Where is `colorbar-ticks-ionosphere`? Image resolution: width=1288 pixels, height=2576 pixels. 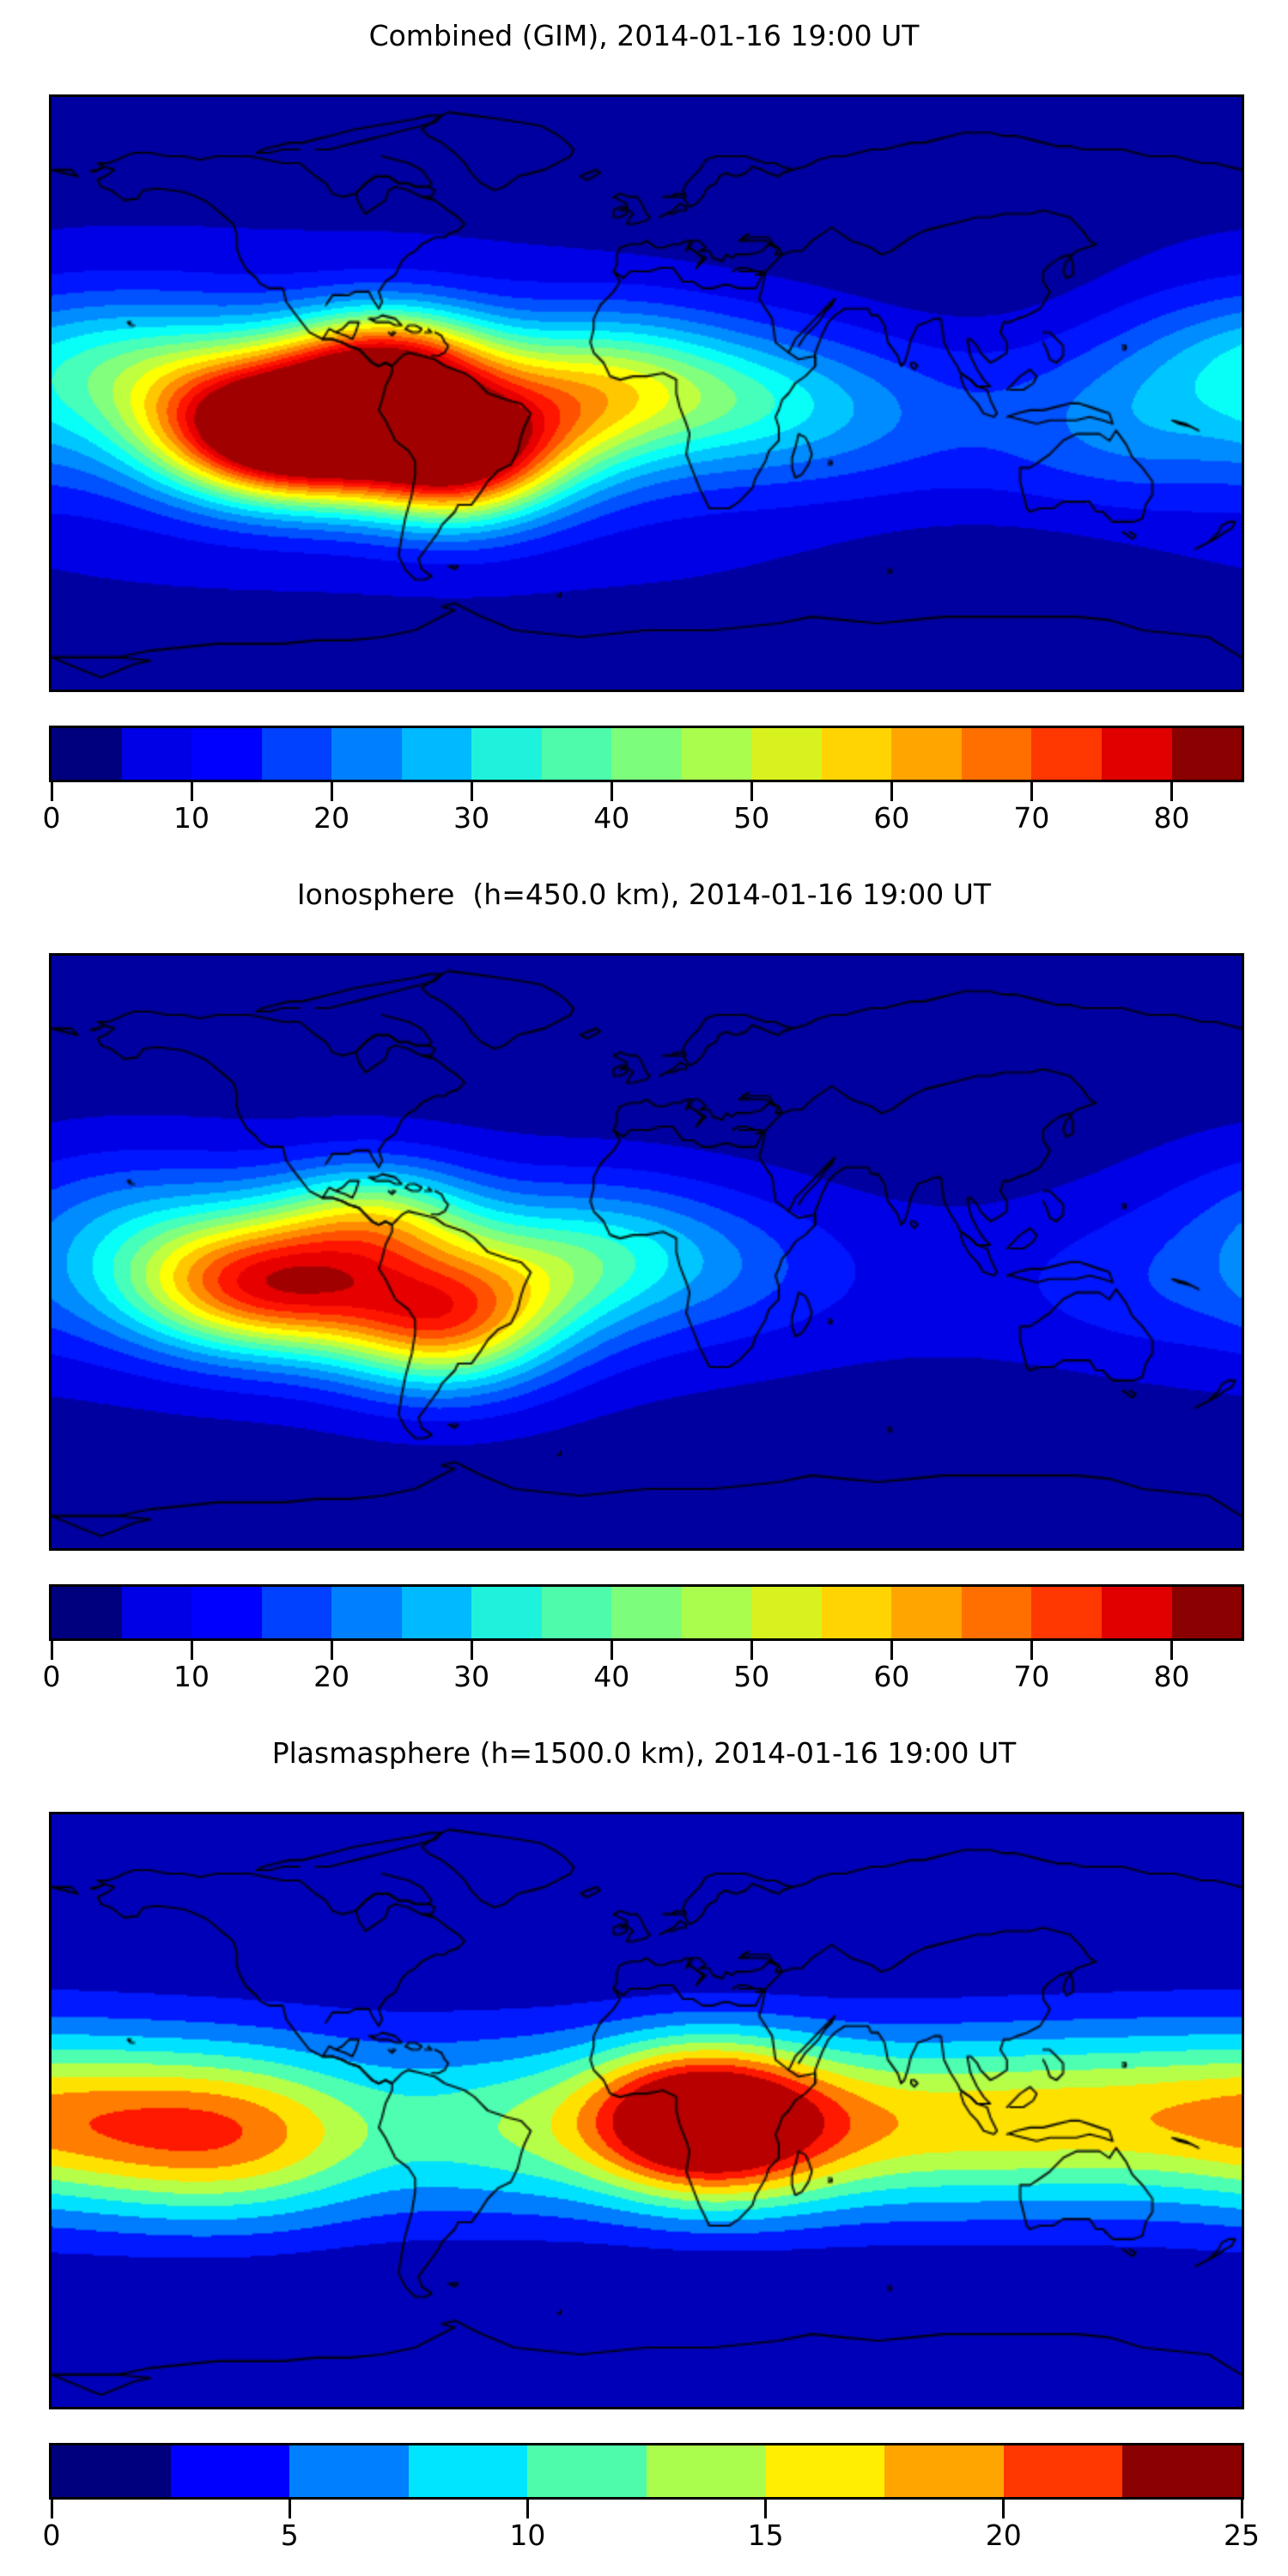
colorbar-ticks-ionosphere is located at coordinates (647, 1650).